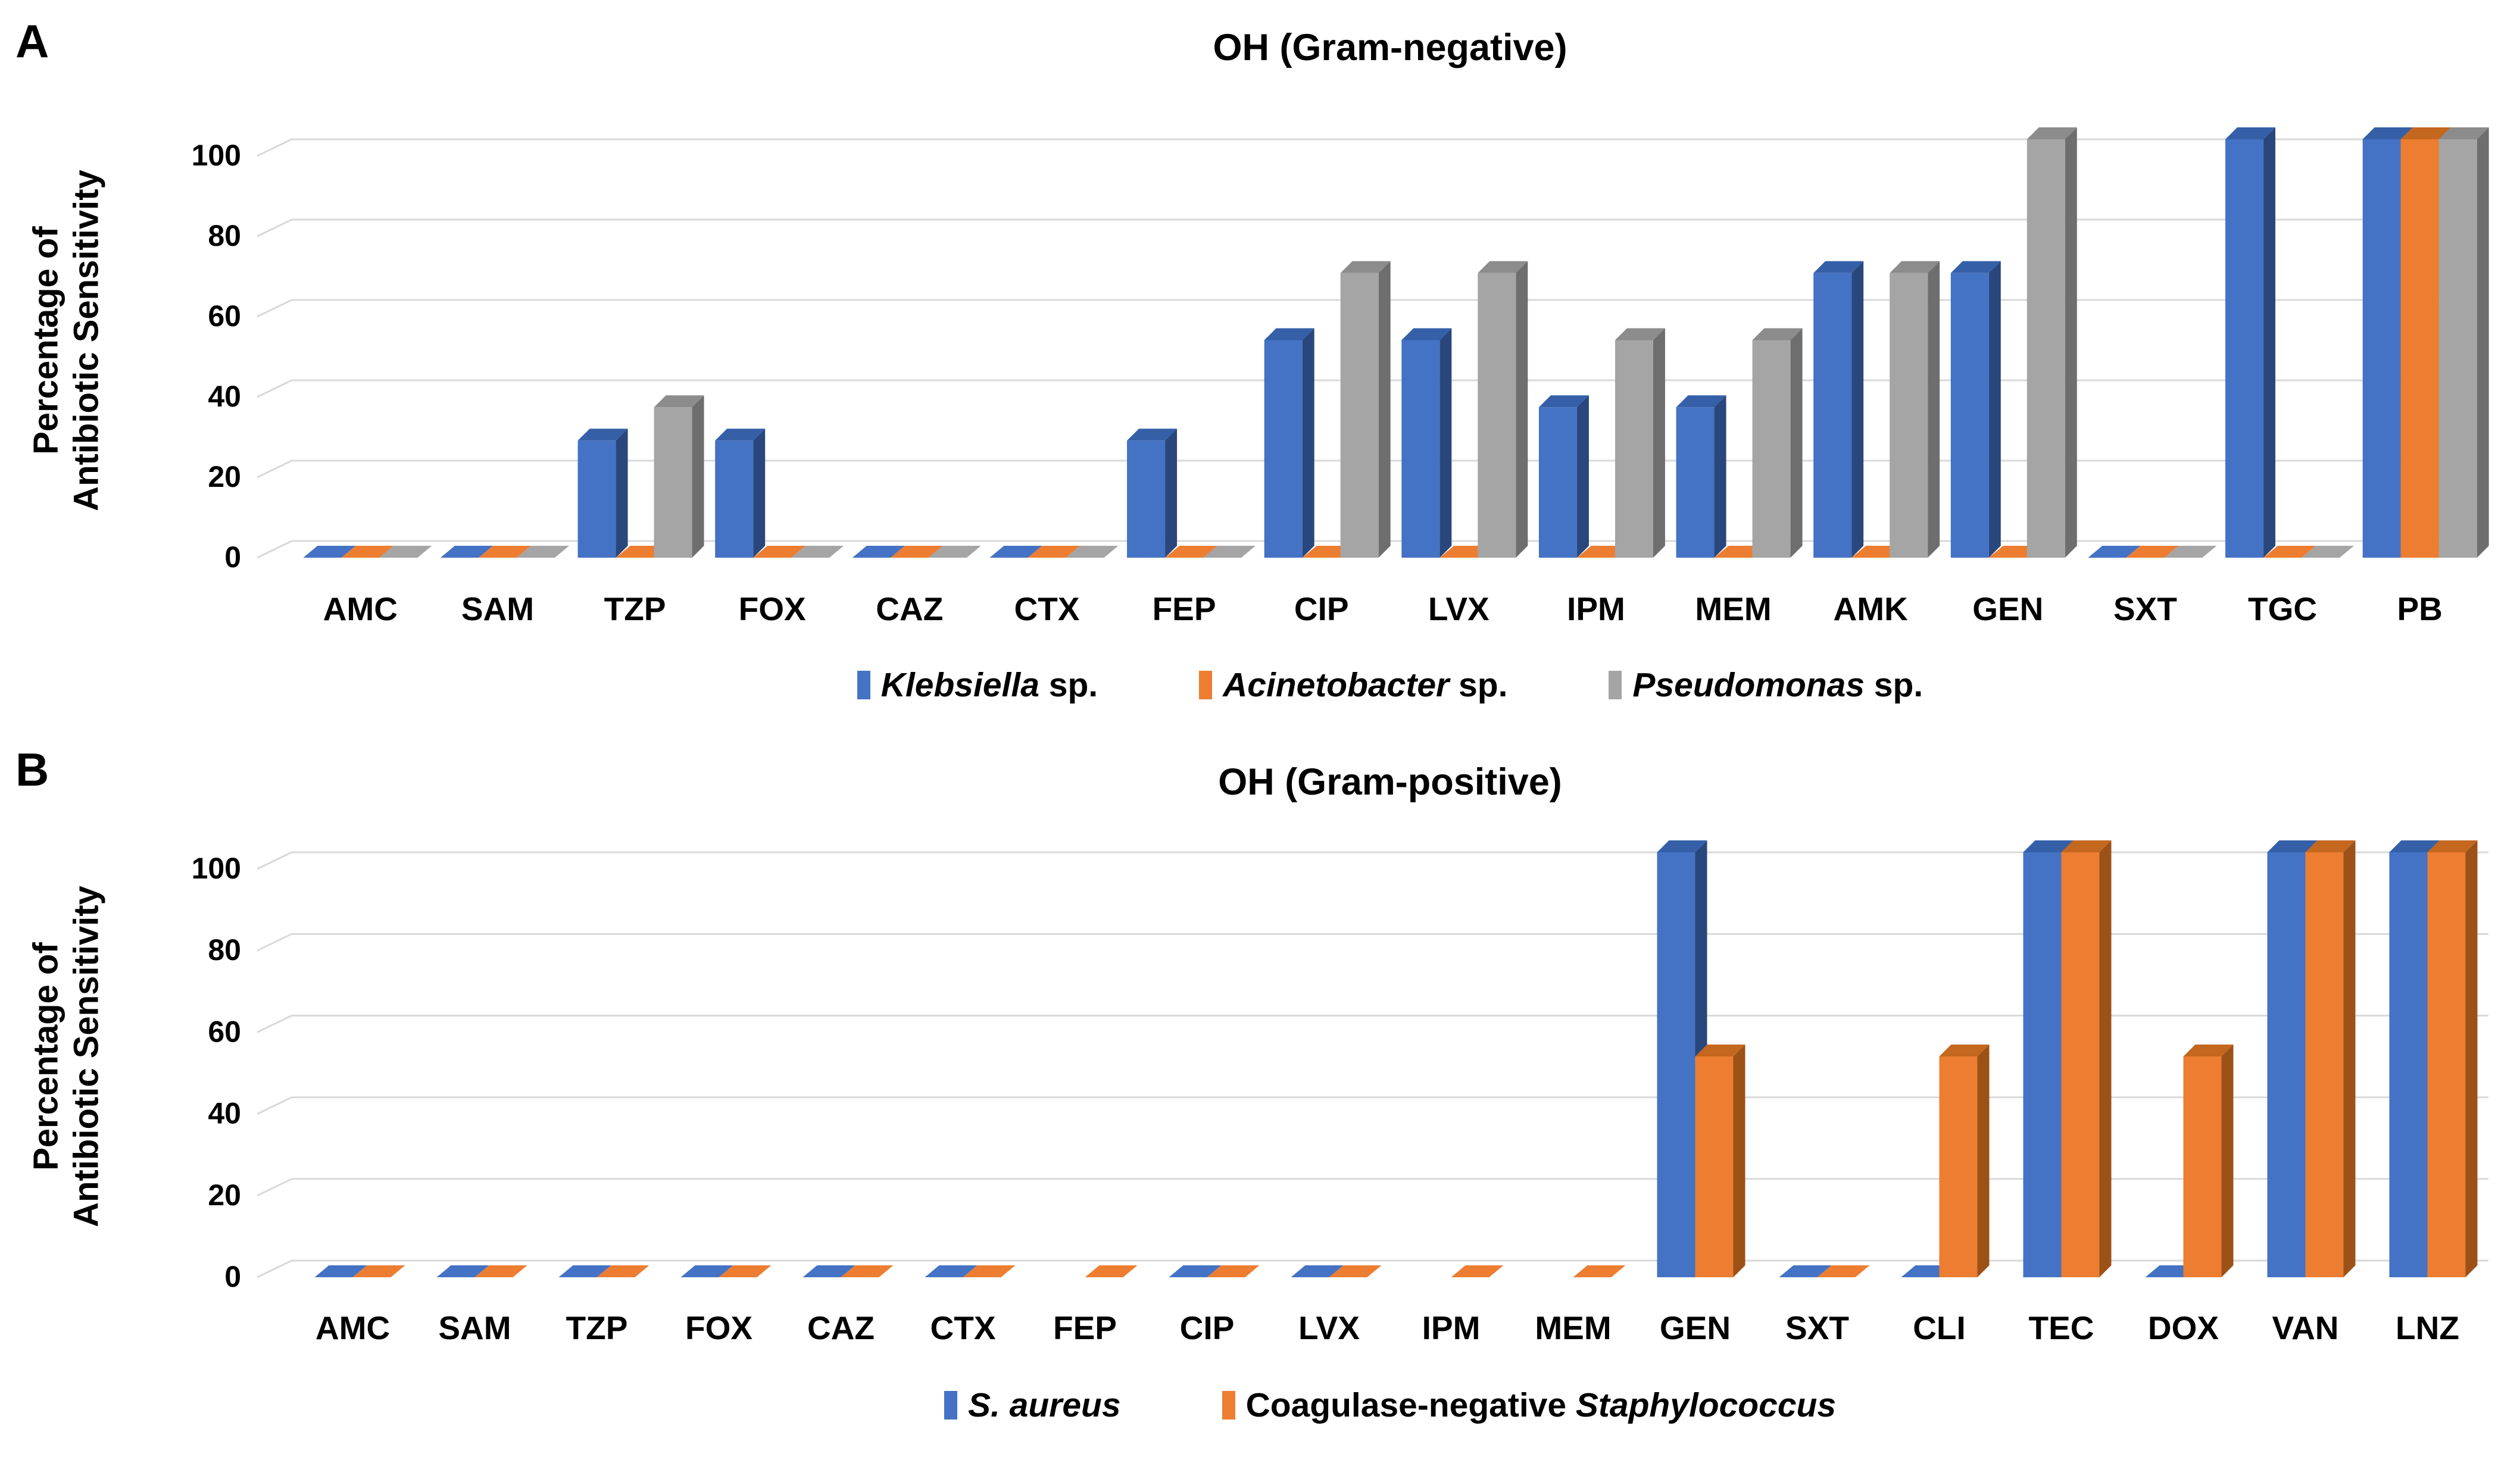 The width and height of the screenshot is (2520, 1457). I want to click on panel-a-y-axis-title-line1: Percentage of, so click(46, 340).